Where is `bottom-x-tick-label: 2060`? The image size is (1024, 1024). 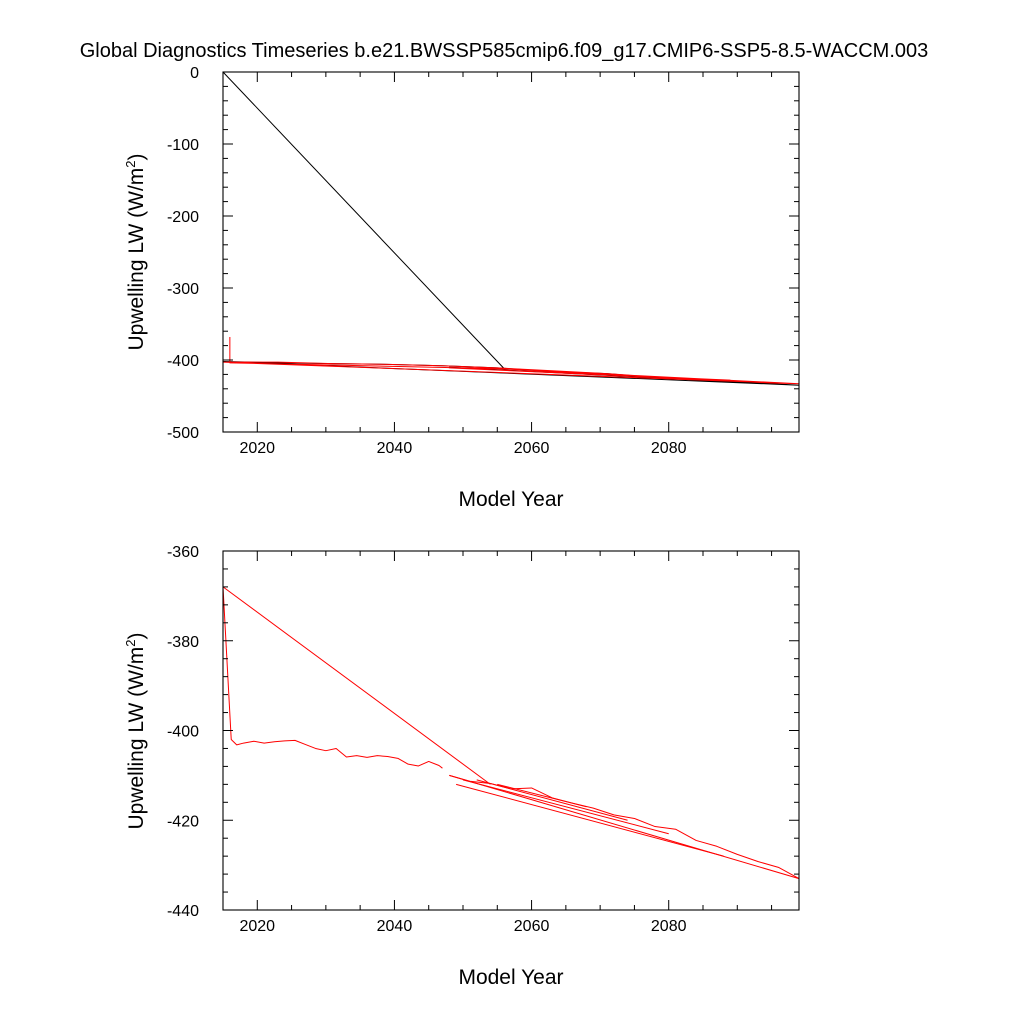
bottom-x-tick-label: 2060 is located at coordinates (532, 926).